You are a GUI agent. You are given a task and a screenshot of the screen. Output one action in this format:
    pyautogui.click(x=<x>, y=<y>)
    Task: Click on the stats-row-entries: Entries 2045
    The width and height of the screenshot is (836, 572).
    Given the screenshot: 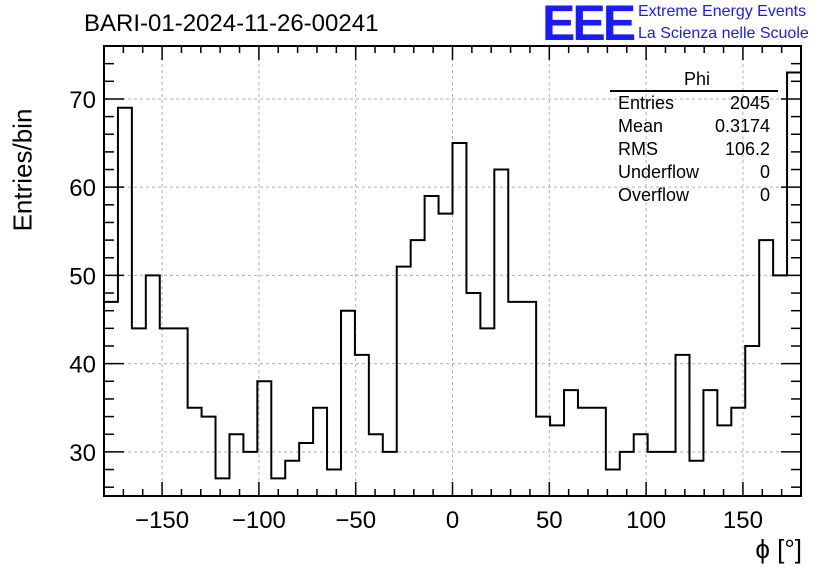 What is the action you would take?
    pyautogui.click(x=694, y=103)
    